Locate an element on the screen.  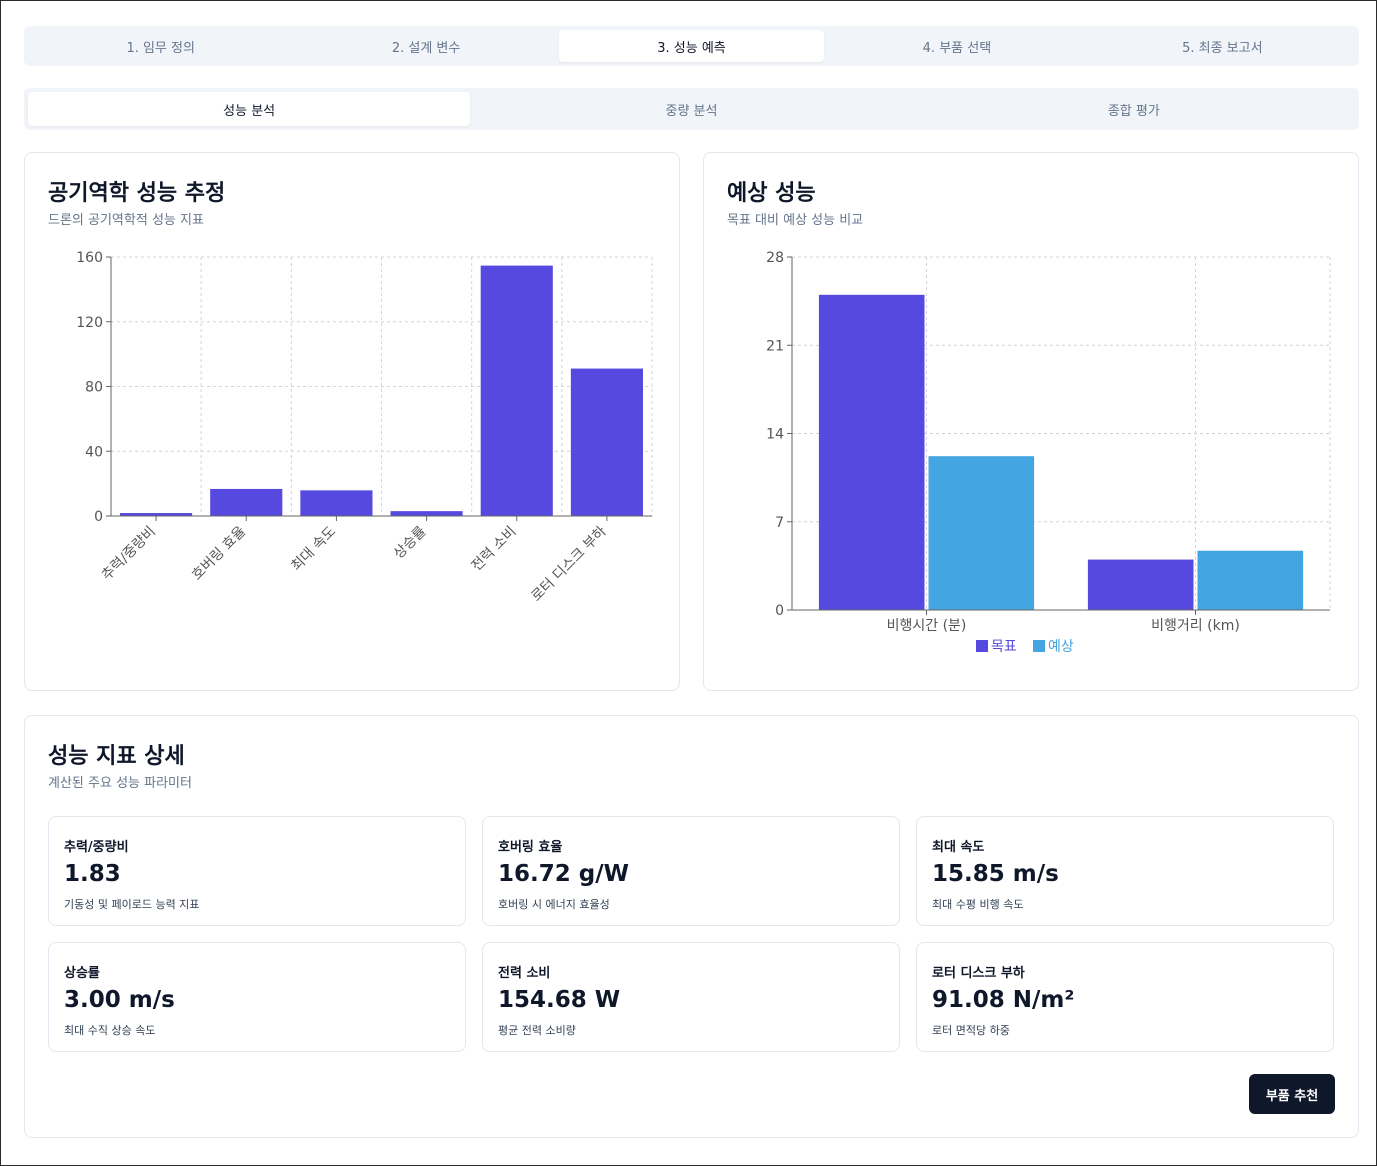
perf-card-subtitle: 목표 대비 예상 성능 비교 is located at coordinates (795, 220).